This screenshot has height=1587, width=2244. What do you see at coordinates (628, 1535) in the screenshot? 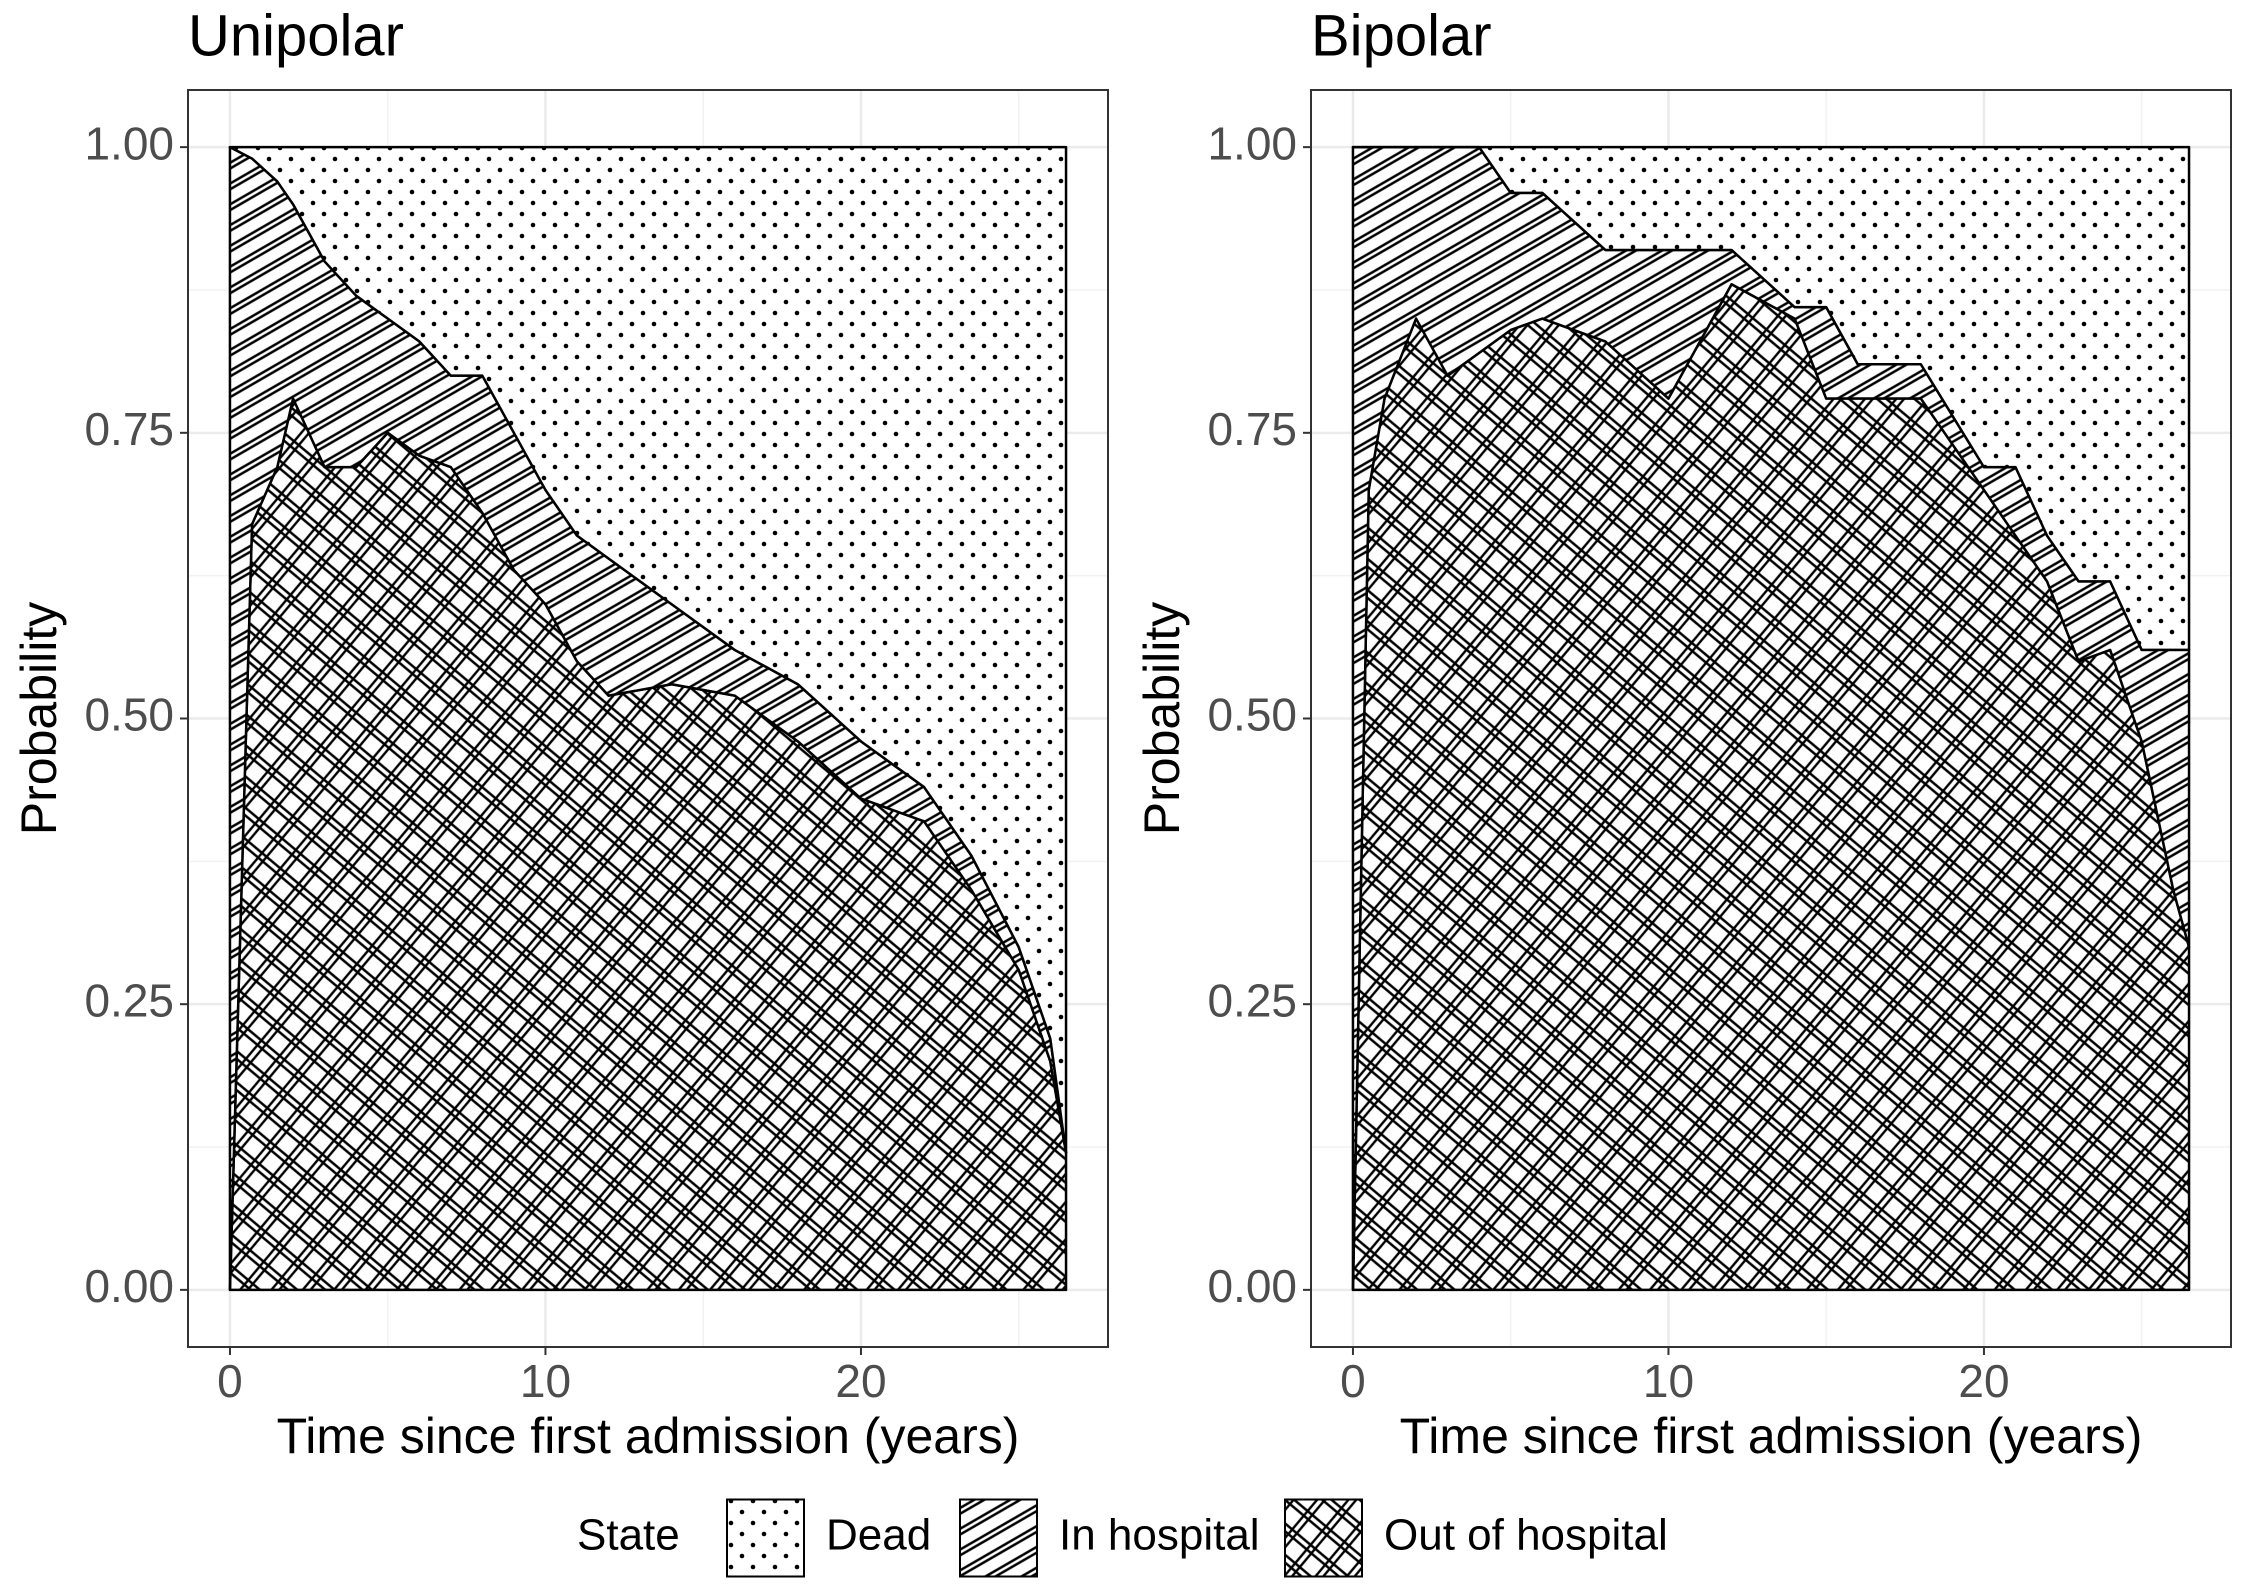
I see `legend-title: State` at bounding box center [628, 1535].